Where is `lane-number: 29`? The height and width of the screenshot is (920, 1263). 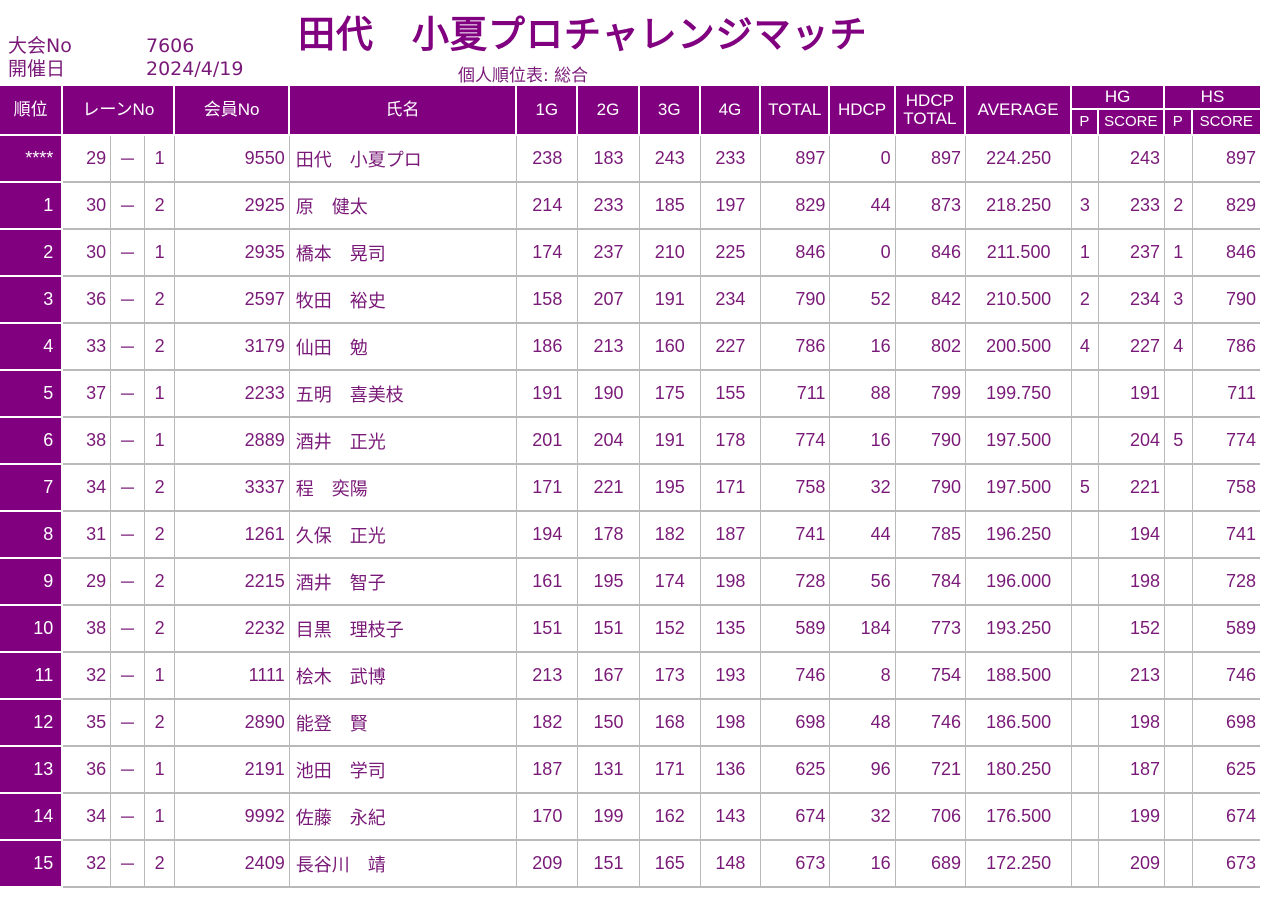 lane-number: 29 is located at coordinates (87, 582).